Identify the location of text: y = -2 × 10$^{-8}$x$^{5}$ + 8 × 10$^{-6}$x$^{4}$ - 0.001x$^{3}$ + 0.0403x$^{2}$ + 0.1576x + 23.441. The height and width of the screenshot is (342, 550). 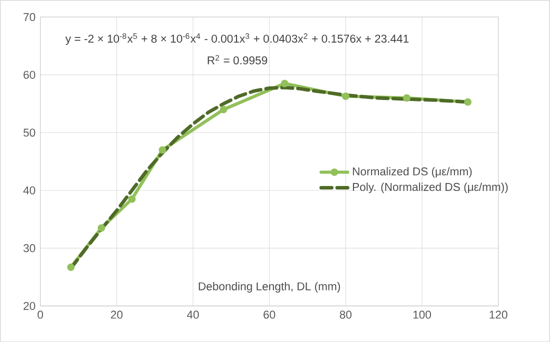
(237, 39).